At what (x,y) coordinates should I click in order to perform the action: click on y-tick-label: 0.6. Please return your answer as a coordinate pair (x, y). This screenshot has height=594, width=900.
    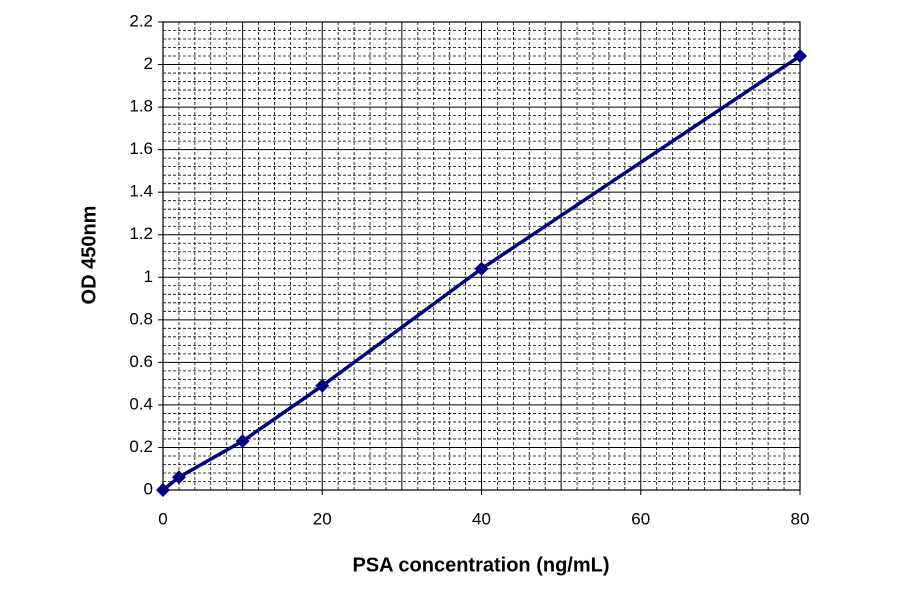
    Looking at the image, I should click on (141, 361).